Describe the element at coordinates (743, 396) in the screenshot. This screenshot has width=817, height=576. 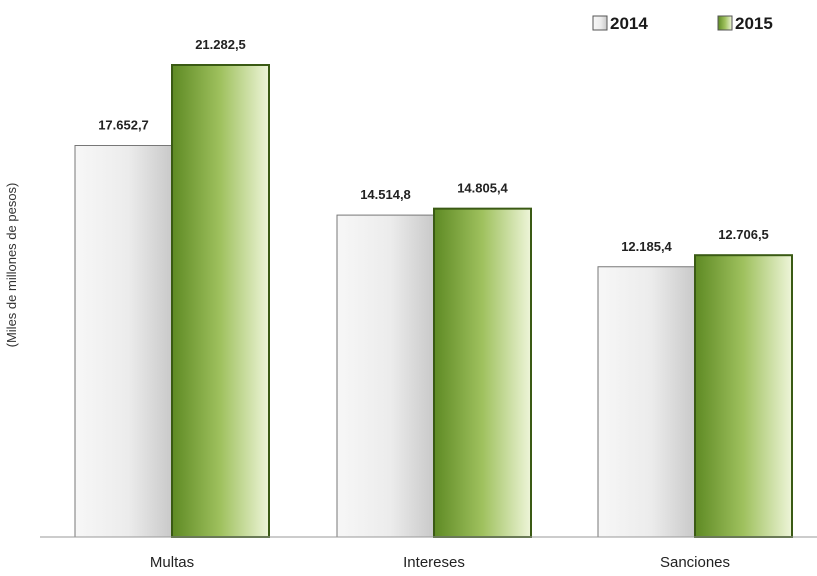
I see `bar-sanciones-2015` at that location.